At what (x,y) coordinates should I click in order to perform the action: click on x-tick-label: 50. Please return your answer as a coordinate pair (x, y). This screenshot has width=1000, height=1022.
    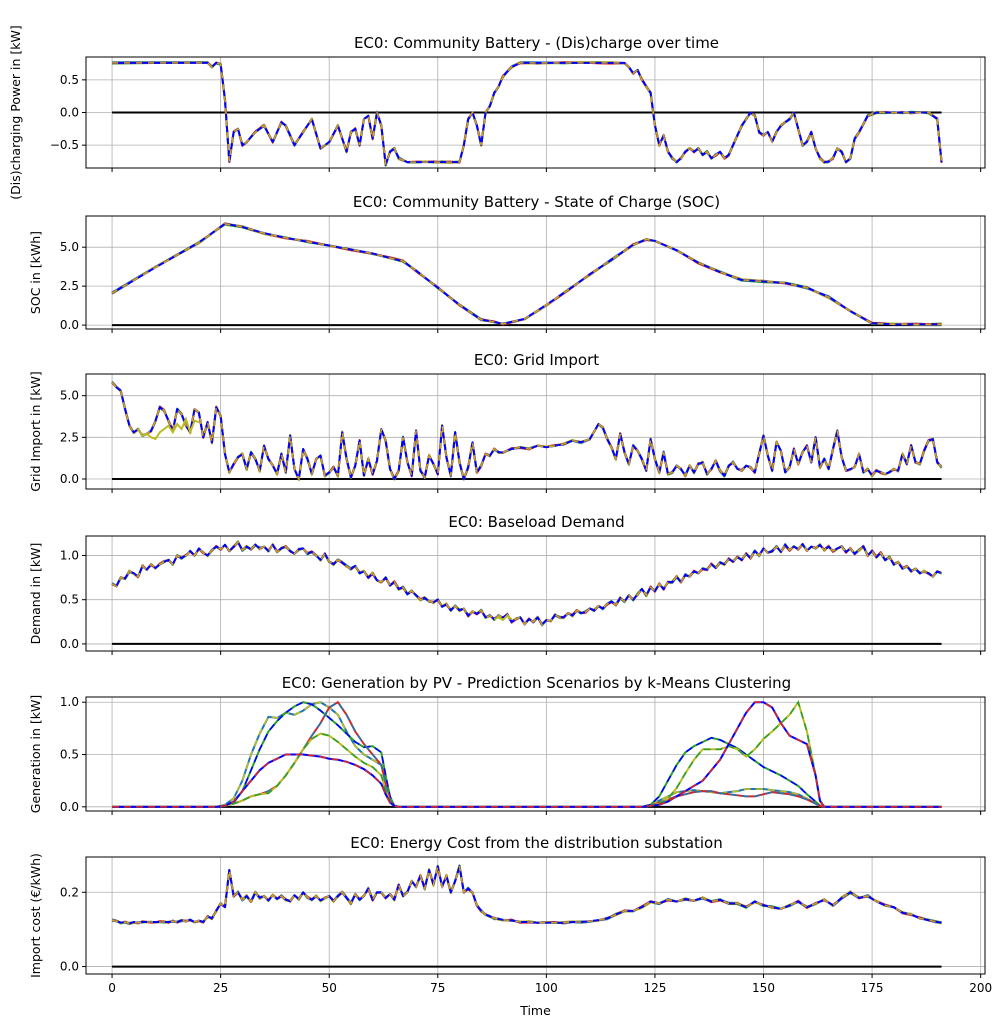
    Looking at the image, I should click on (329, 988).